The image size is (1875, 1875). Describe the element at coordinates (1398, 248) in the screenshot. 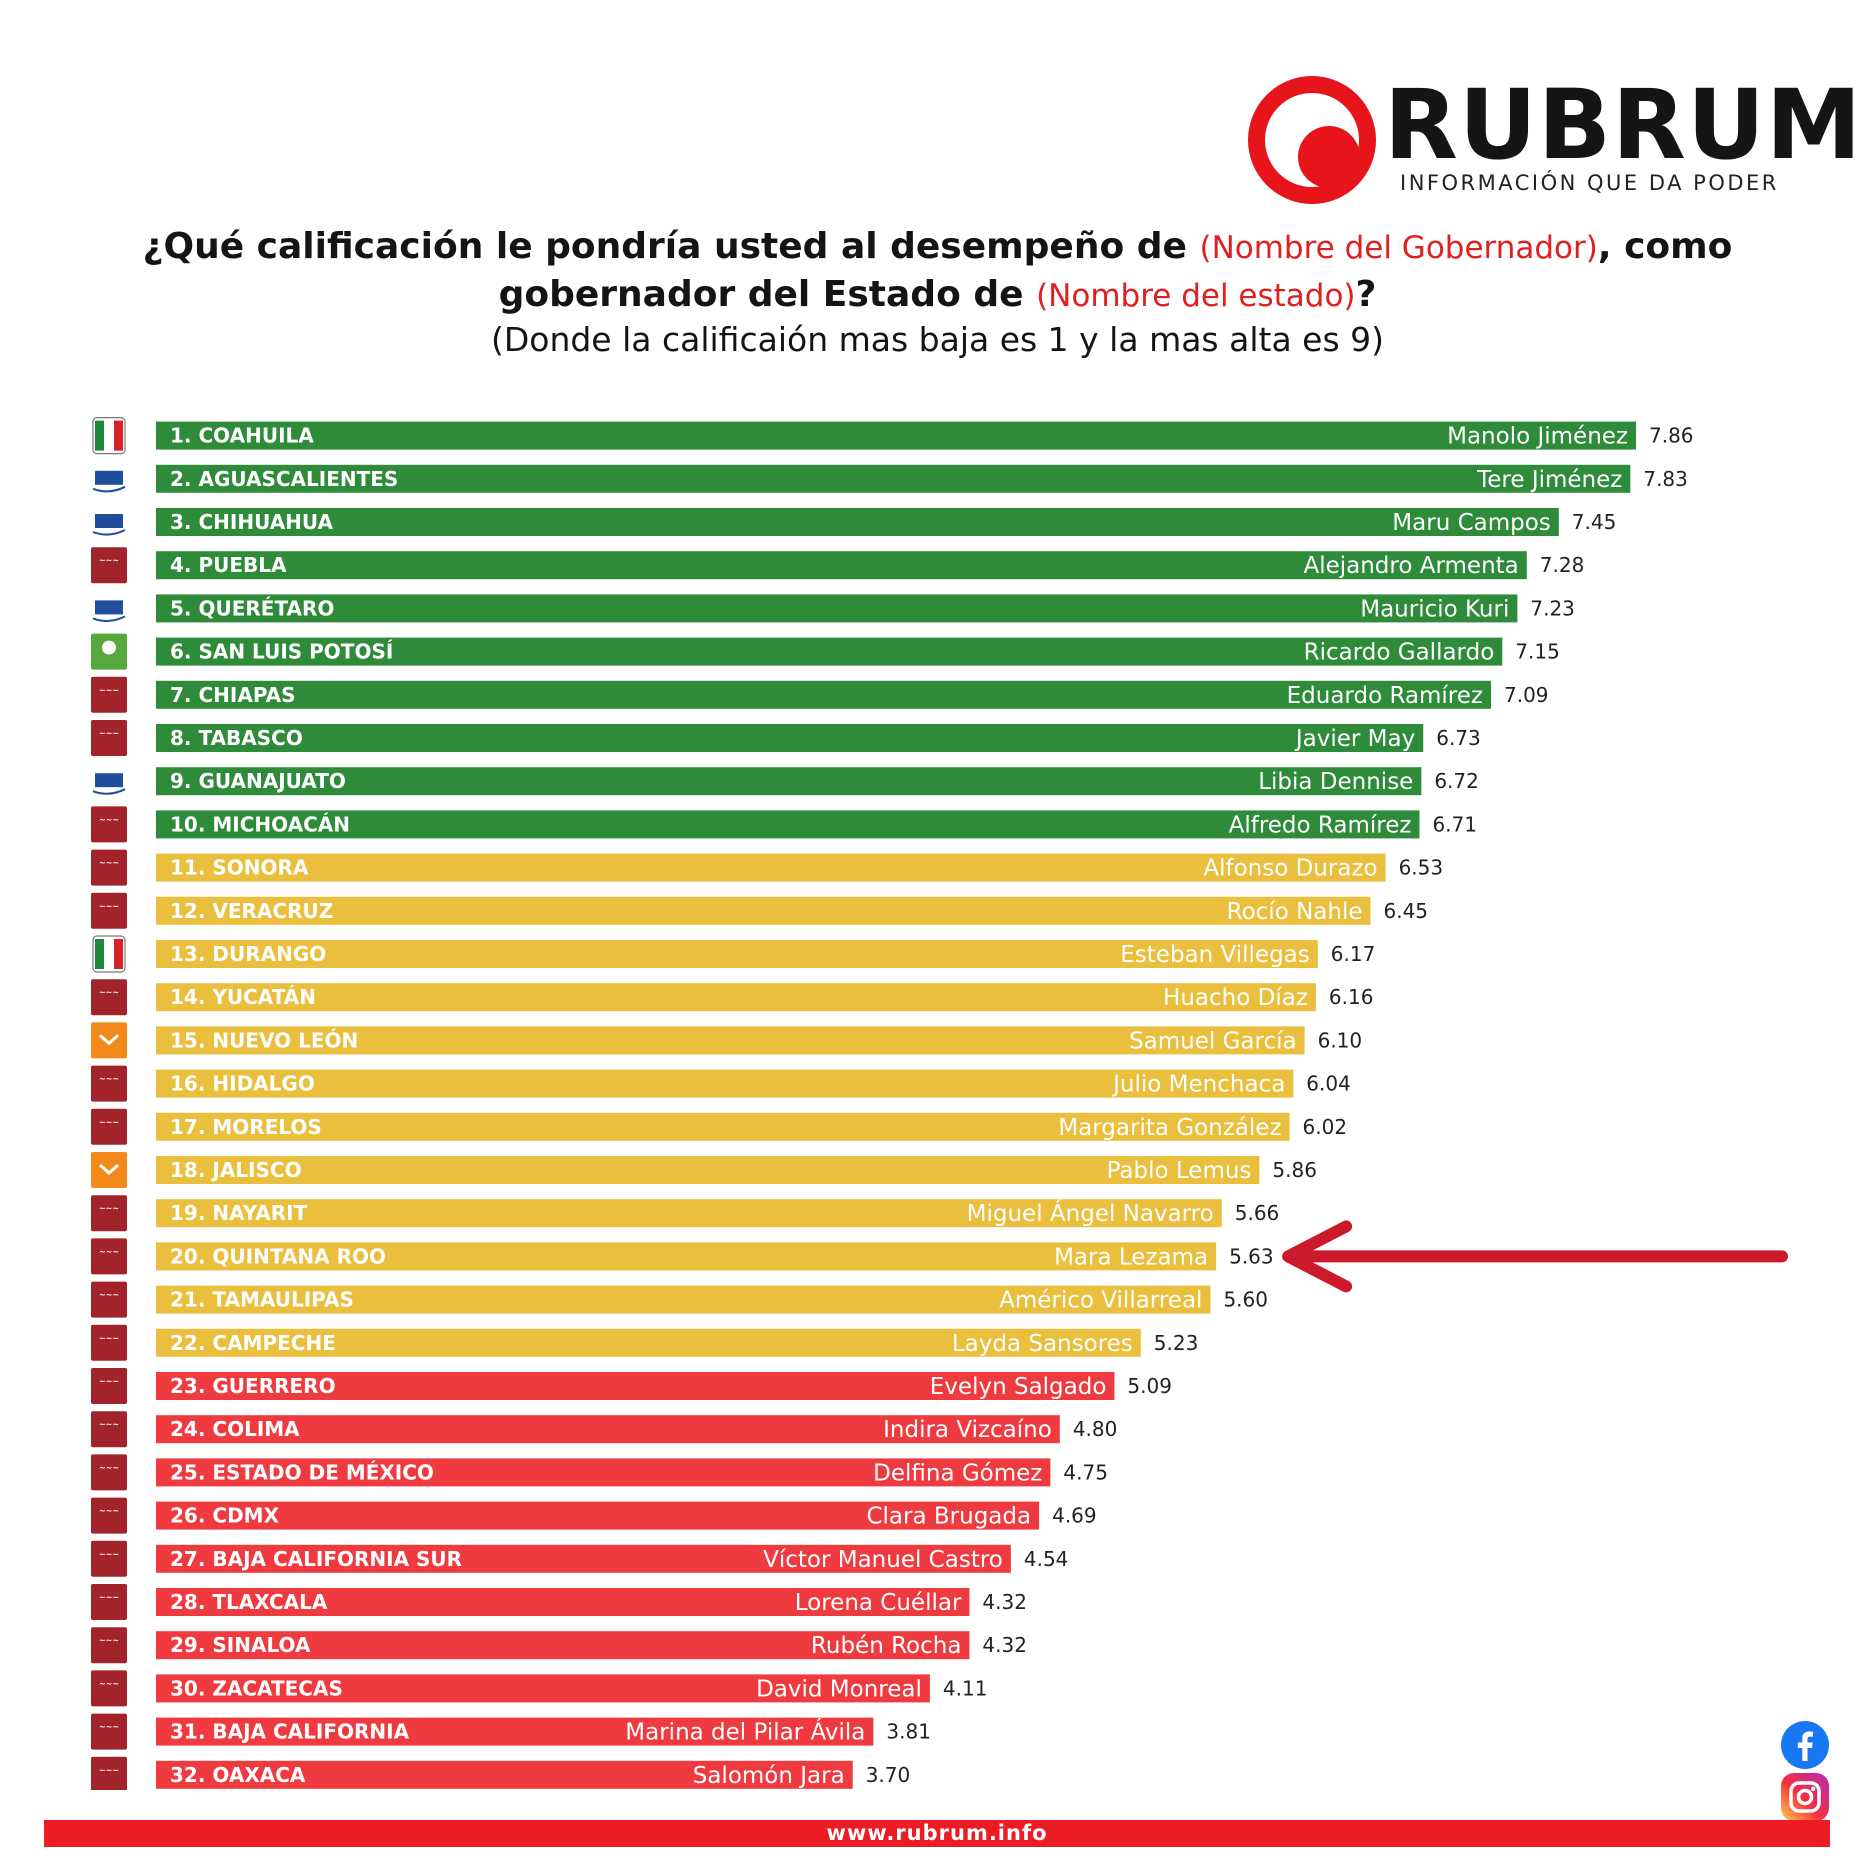

I see `title-highlight-governor: (Nombre del Gobernador)` at that location.